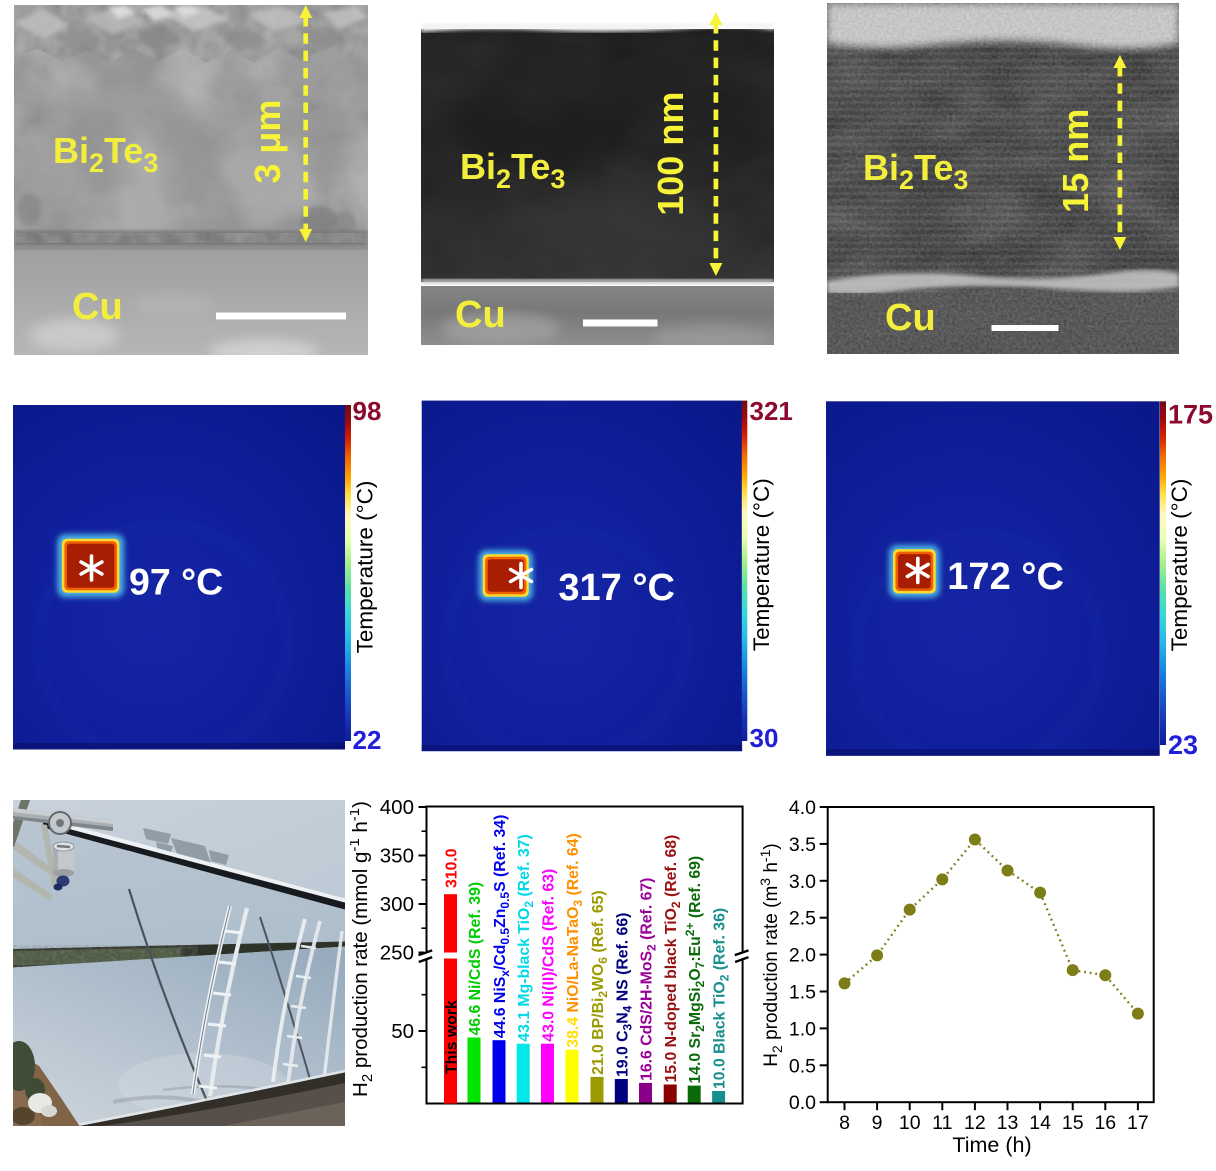  What do you see at coordinates (1005, 577) in the screenshot?
I see `svg-text: 172 °C` at bounding box center [1005, 577].